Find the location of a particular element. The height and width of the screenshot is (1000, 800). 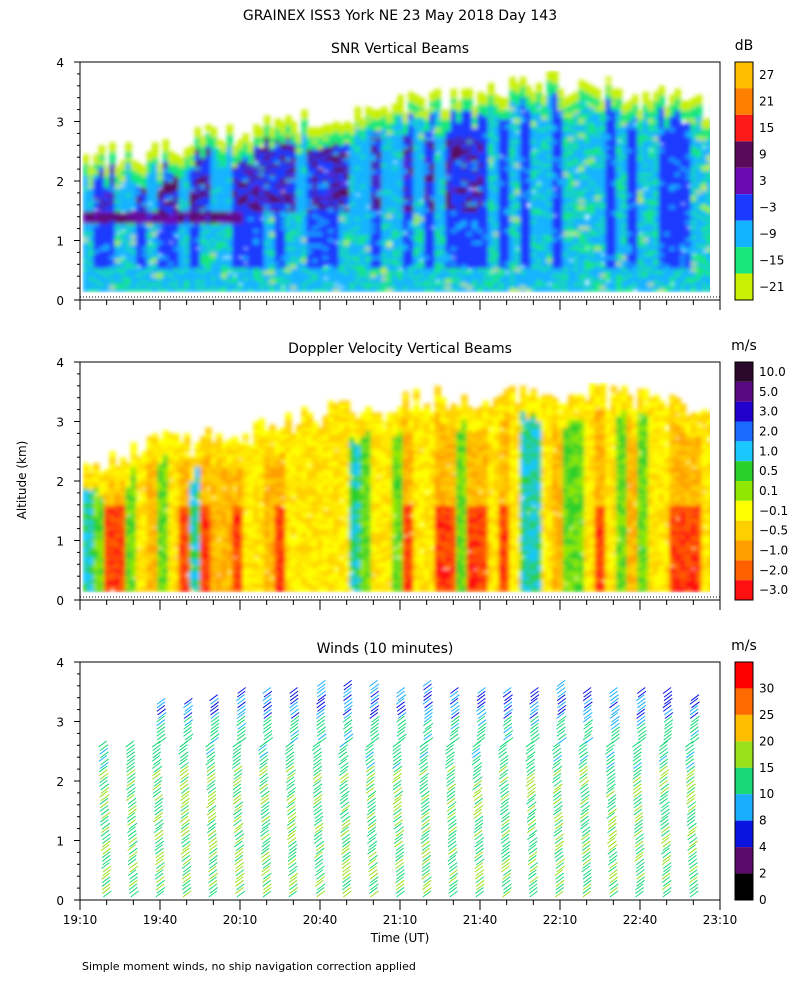

colorbar-label: 25 is located at coordinates (766, 715).